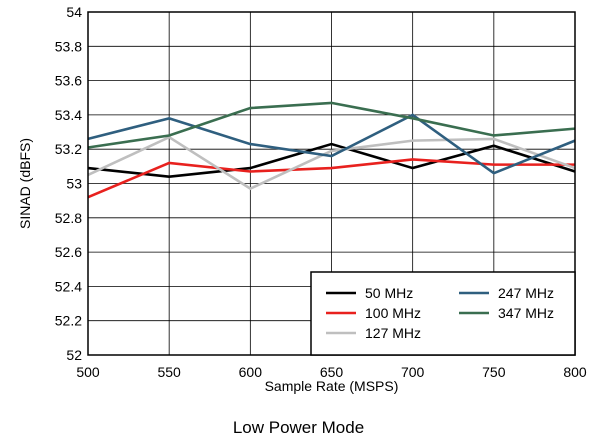 This screenshot has width=597, height=444. What do you see at coordinates (413, 372) in the screenshot?
I see `x-tick-label: 700` at bounding box center [413, 372].